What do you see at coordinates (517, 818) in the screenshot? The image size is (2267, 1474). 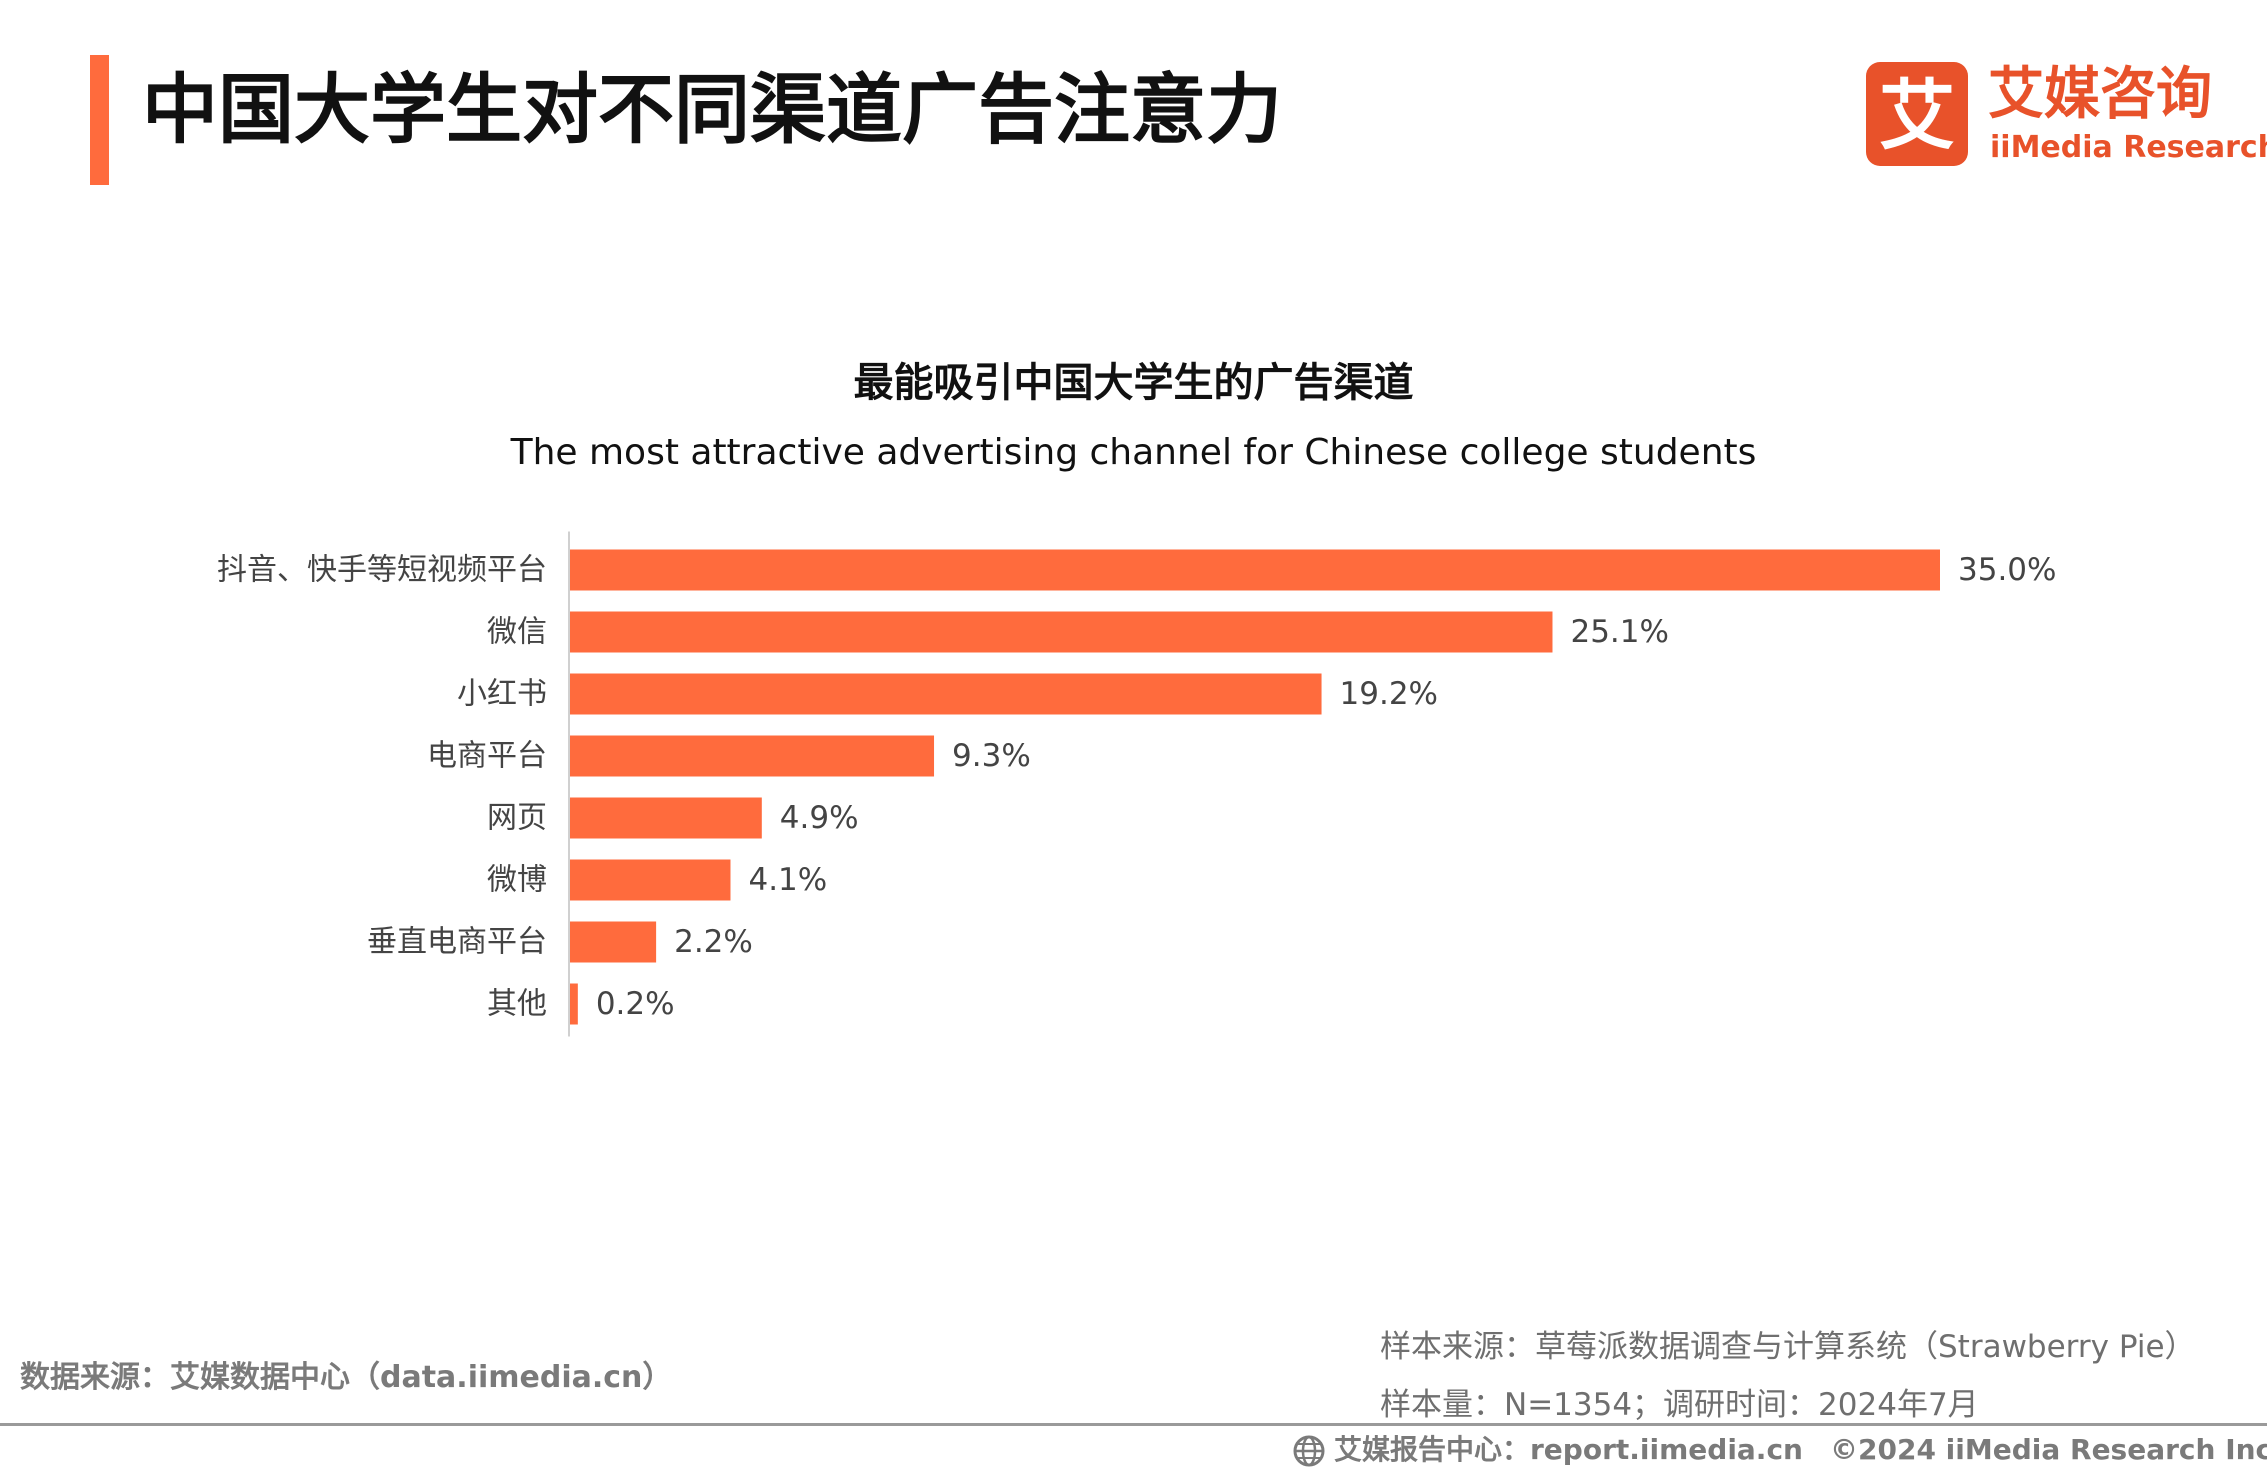 I see `category-label: 网页` at bounding box center [517, 818].